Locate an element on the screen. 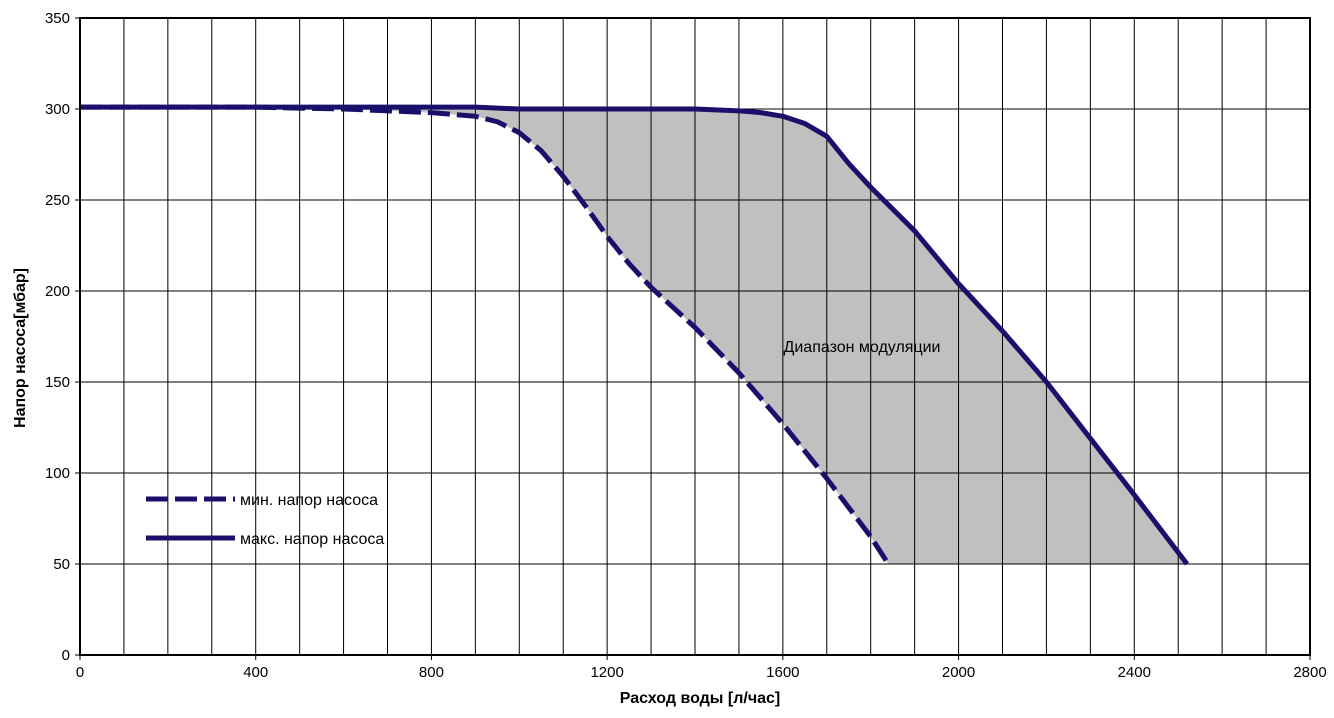 The height and width of the screenshot is (718, 1334). y-tick-label: 0 is located at coordinates (66, 655).